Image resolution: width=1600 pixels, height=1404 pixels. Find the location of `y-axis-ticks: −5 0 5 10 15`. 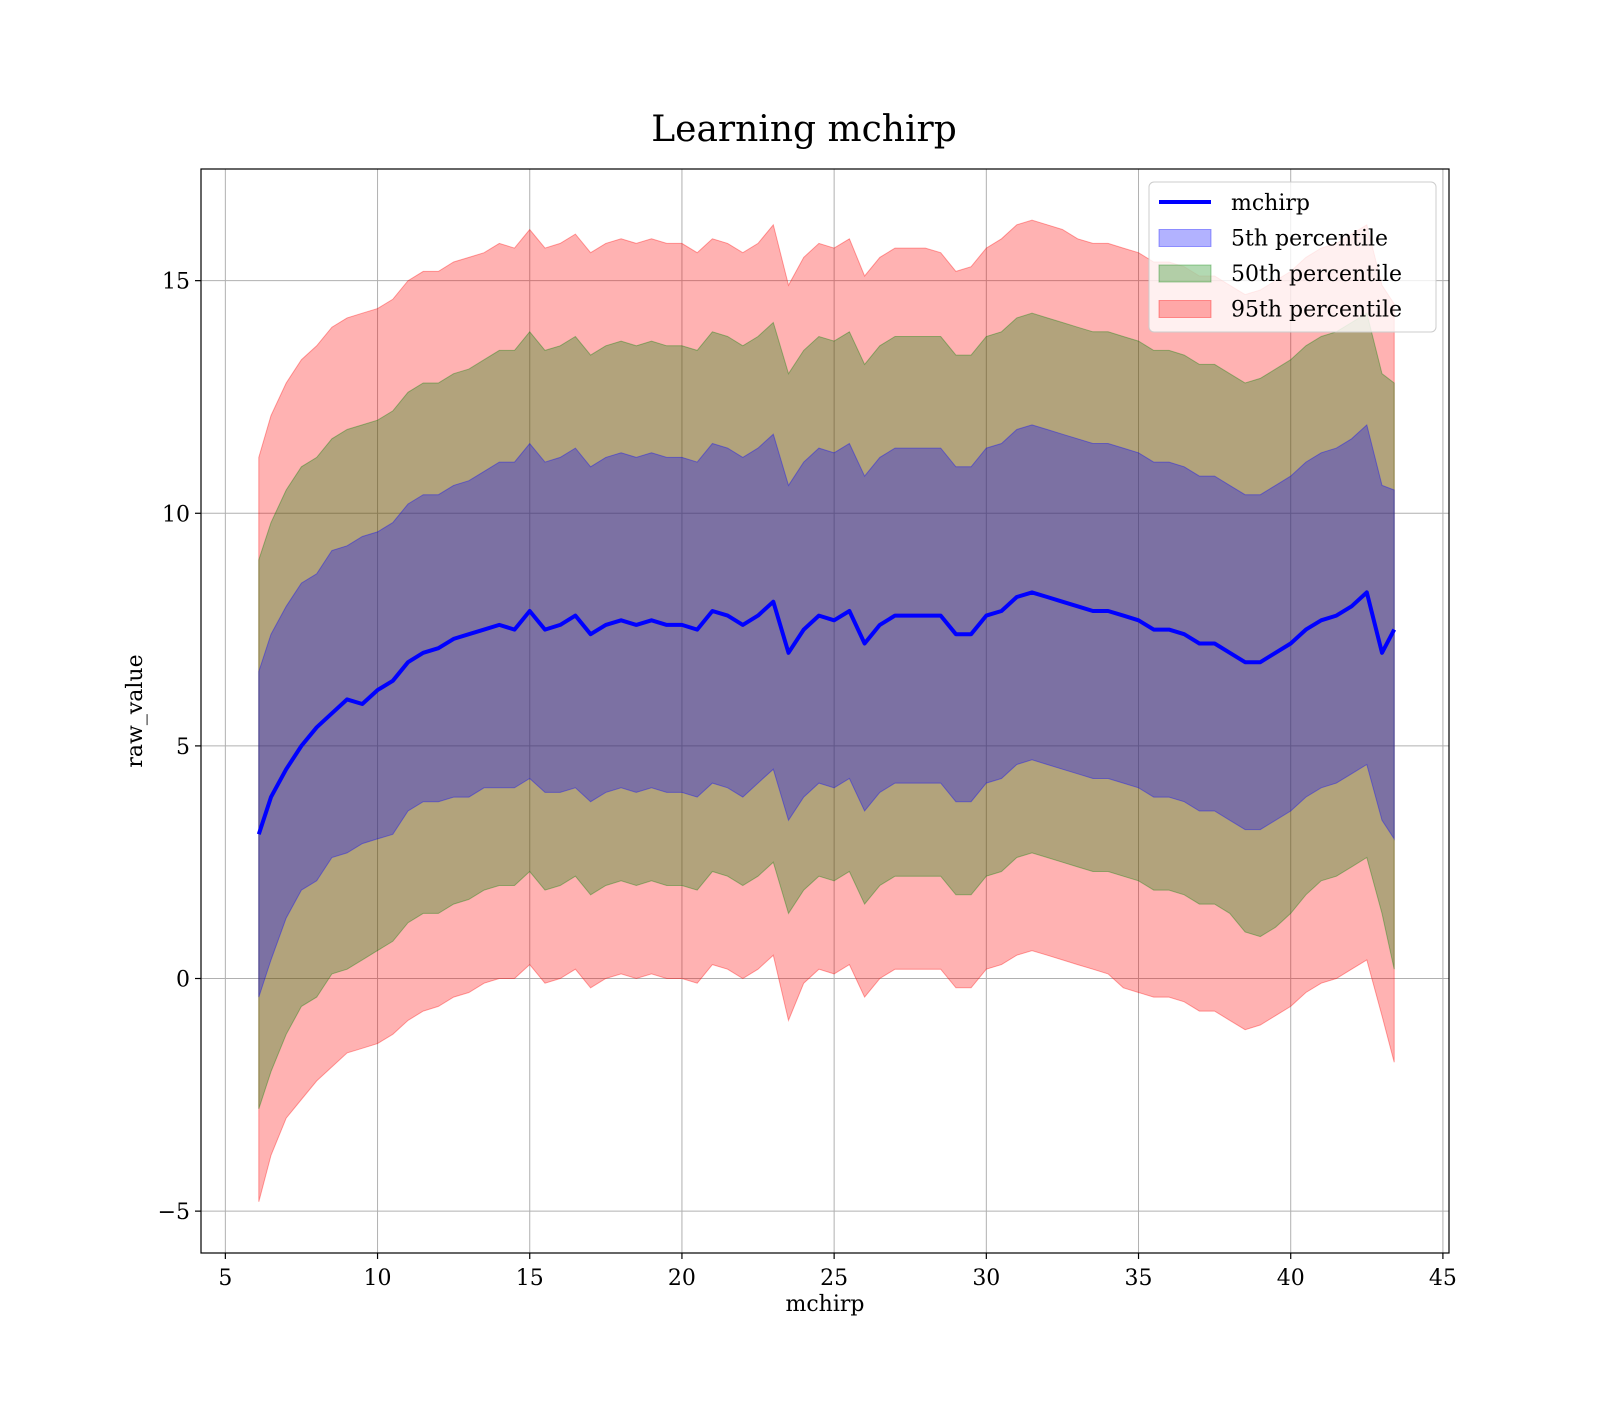

y-axis-ticks: −5 0 5 10 15 is located at coordinates (179, 747).